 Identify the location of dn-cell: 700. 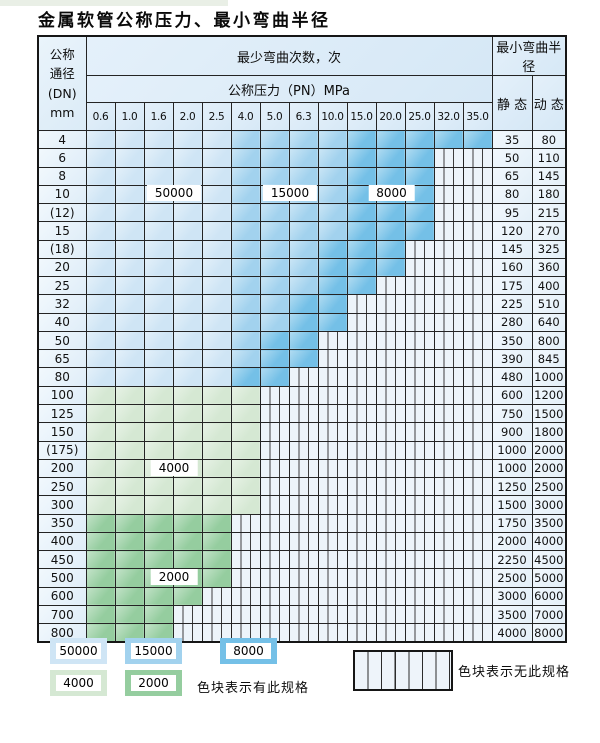
(62, 614).